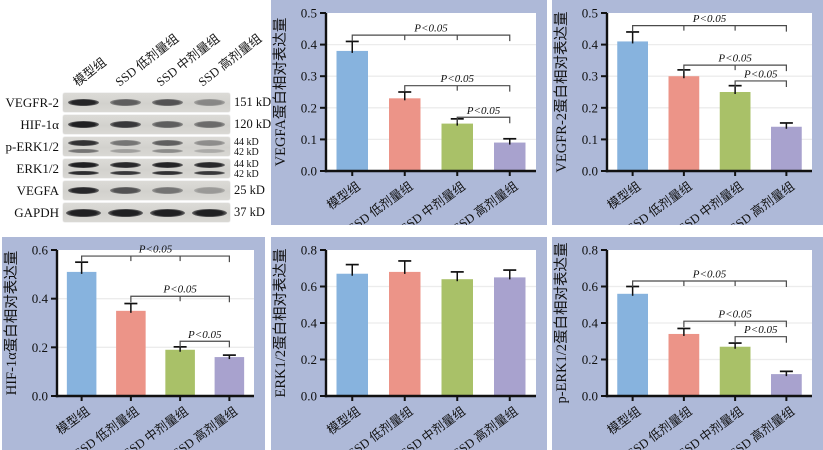 The image size is (823, 450). Describe the element at coordinates (590, 13) in the screenshot. I see `y-tick-label: 0.5` at that location.